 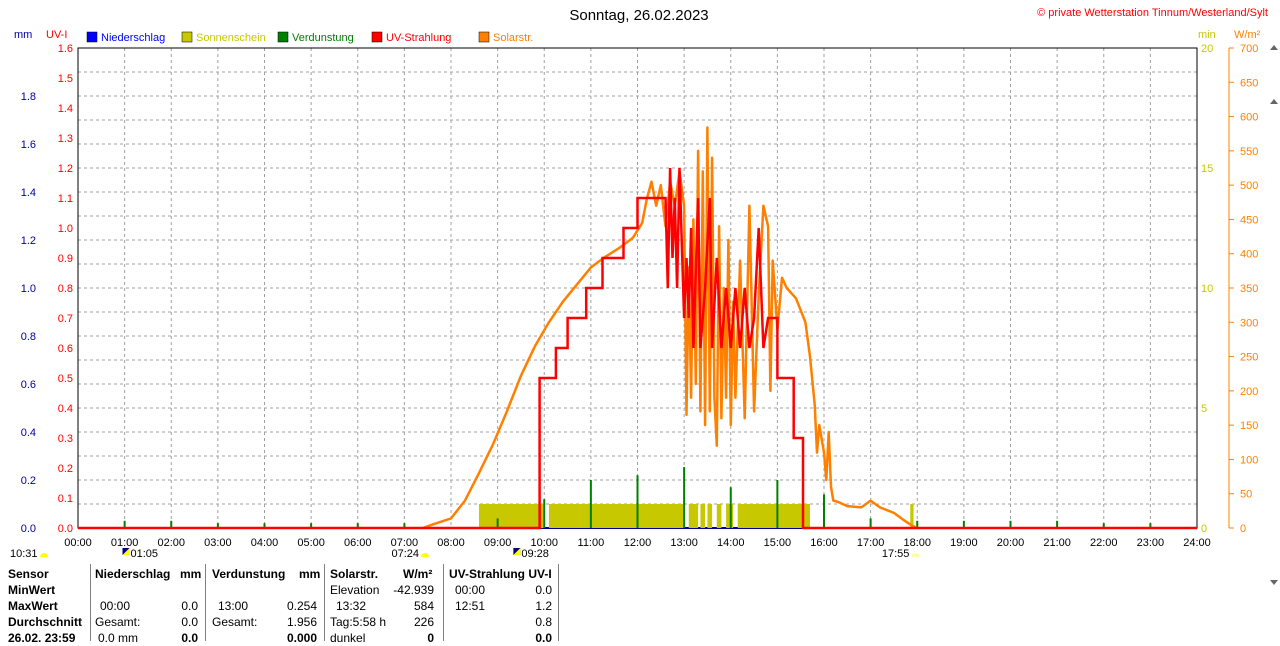 I want to click on tick-label-uv: 1.0, so click(x=65, y=229).